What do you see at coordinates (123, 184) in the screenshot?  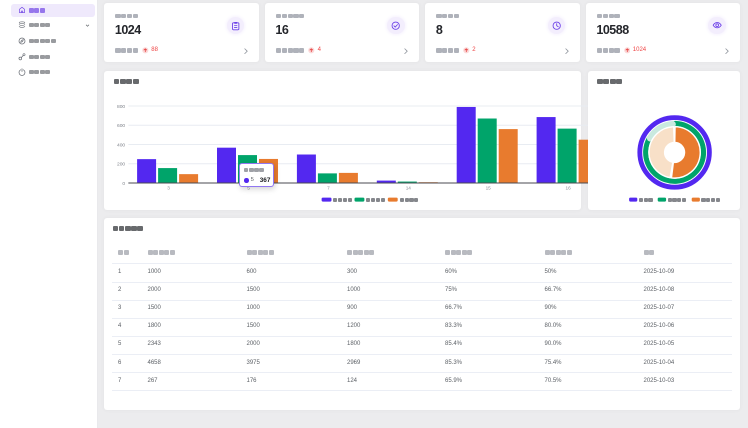 I see `svg-text: 0` at bounding box center [123, 184].